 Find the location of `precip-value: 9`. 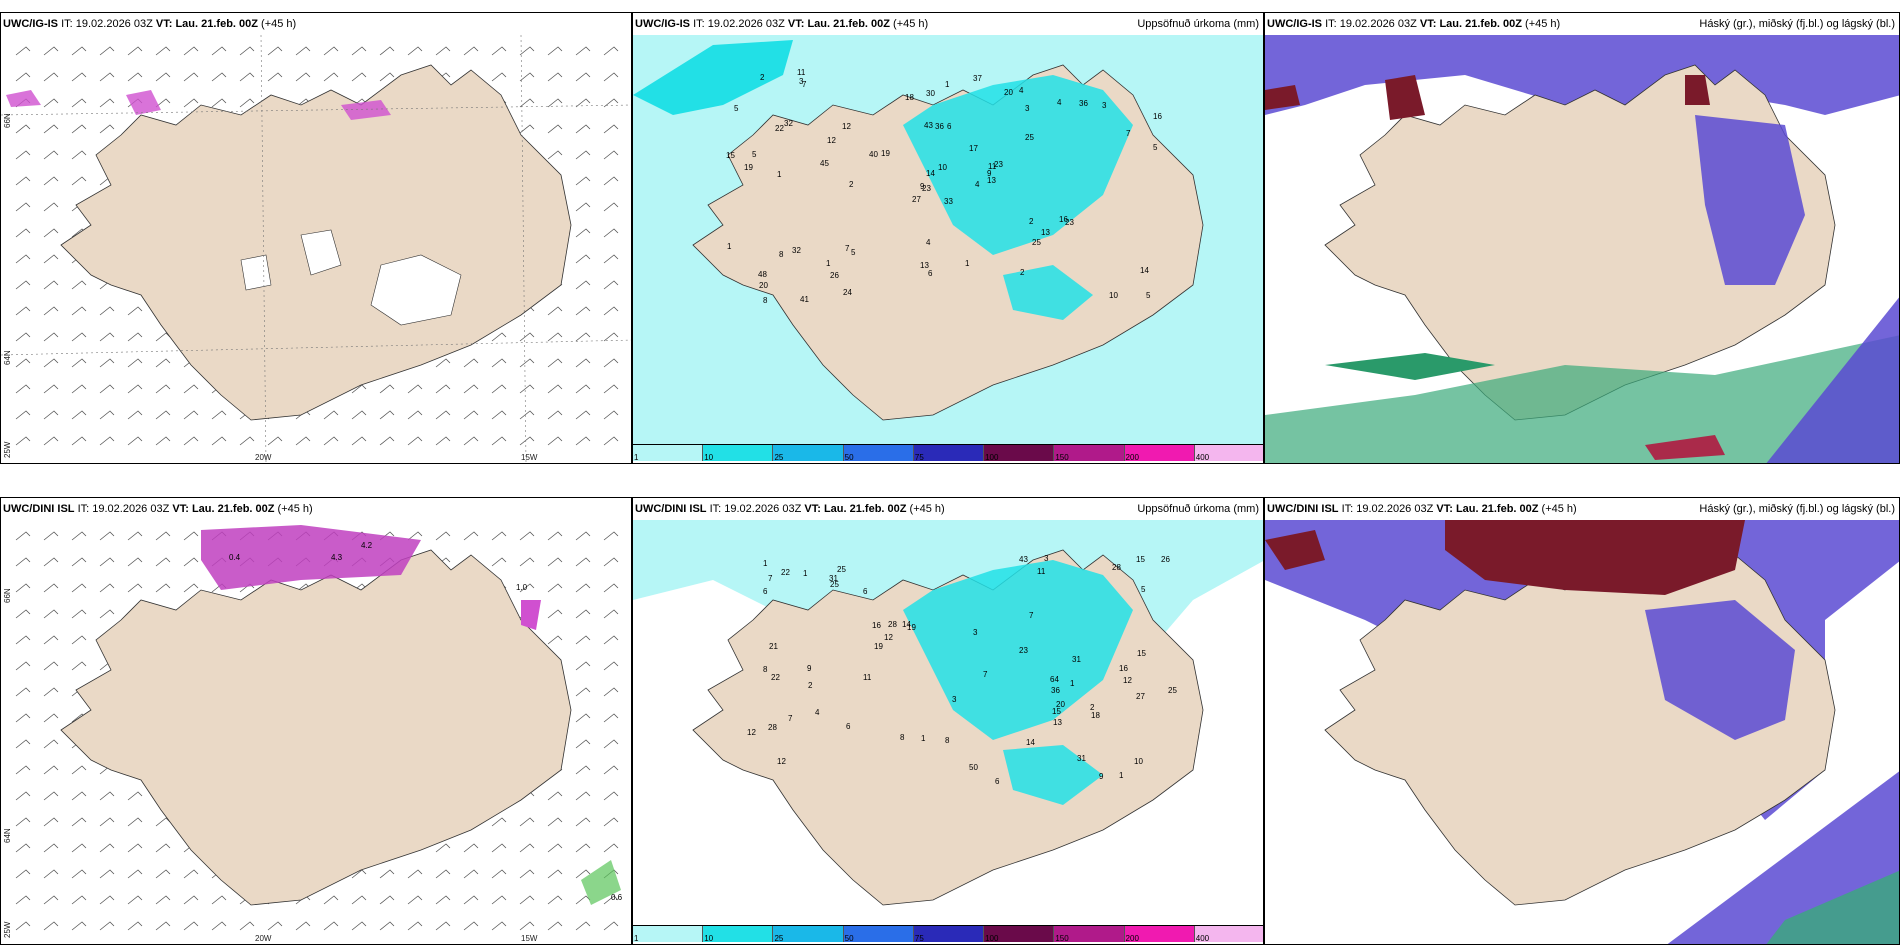

precip-value: 9 is located at coordinates (1101, 776).